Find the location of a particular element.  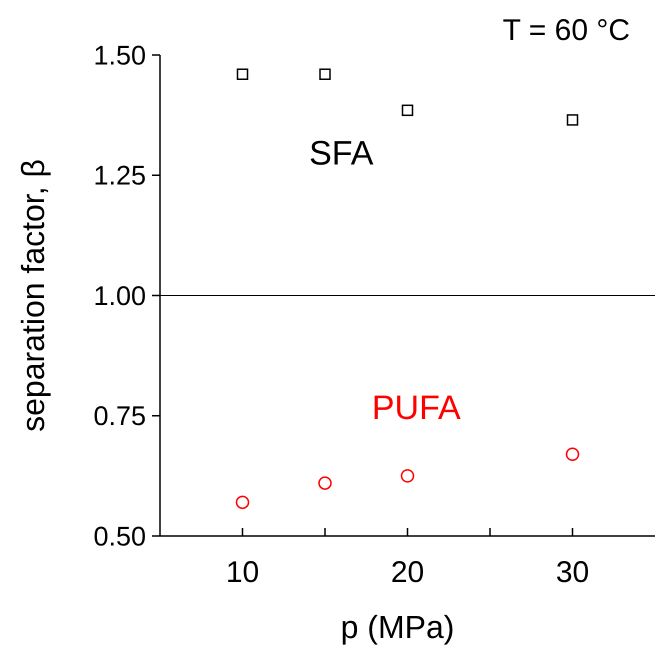

x-axis-title: p (MPa) is located at coordinates (397, 627).